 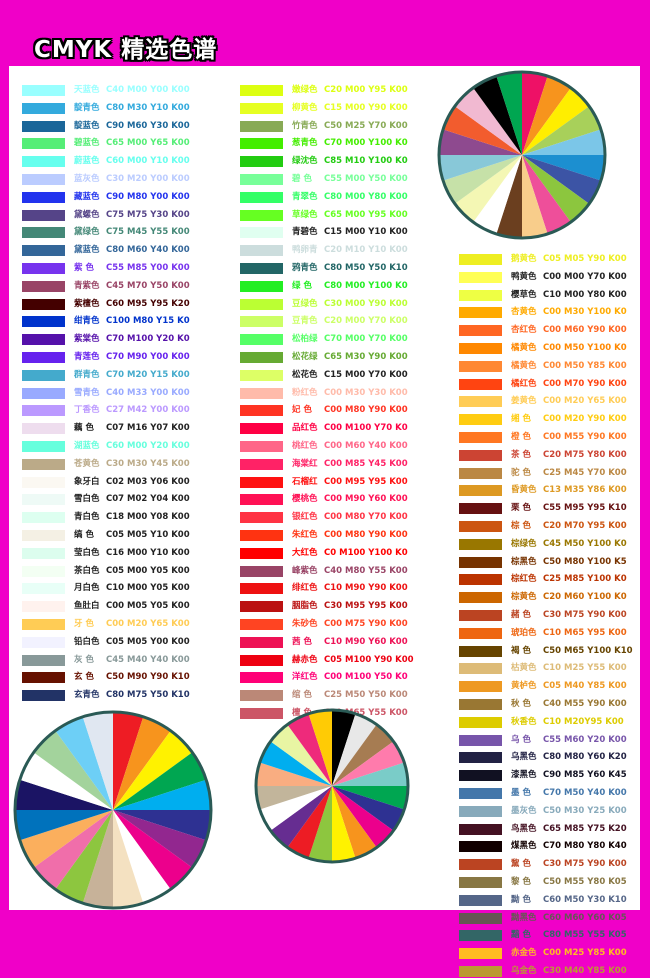 I want to click on cmyk-code: C10 M00 Y05 K00, so click(x=148, y=588).